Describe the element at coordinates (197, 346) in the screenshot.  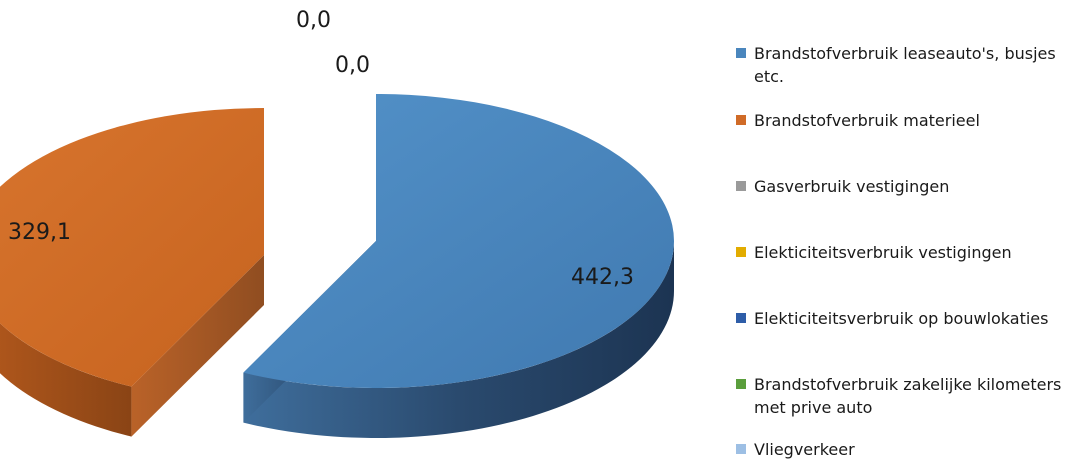
I see `pie-slice-cut` at that location.